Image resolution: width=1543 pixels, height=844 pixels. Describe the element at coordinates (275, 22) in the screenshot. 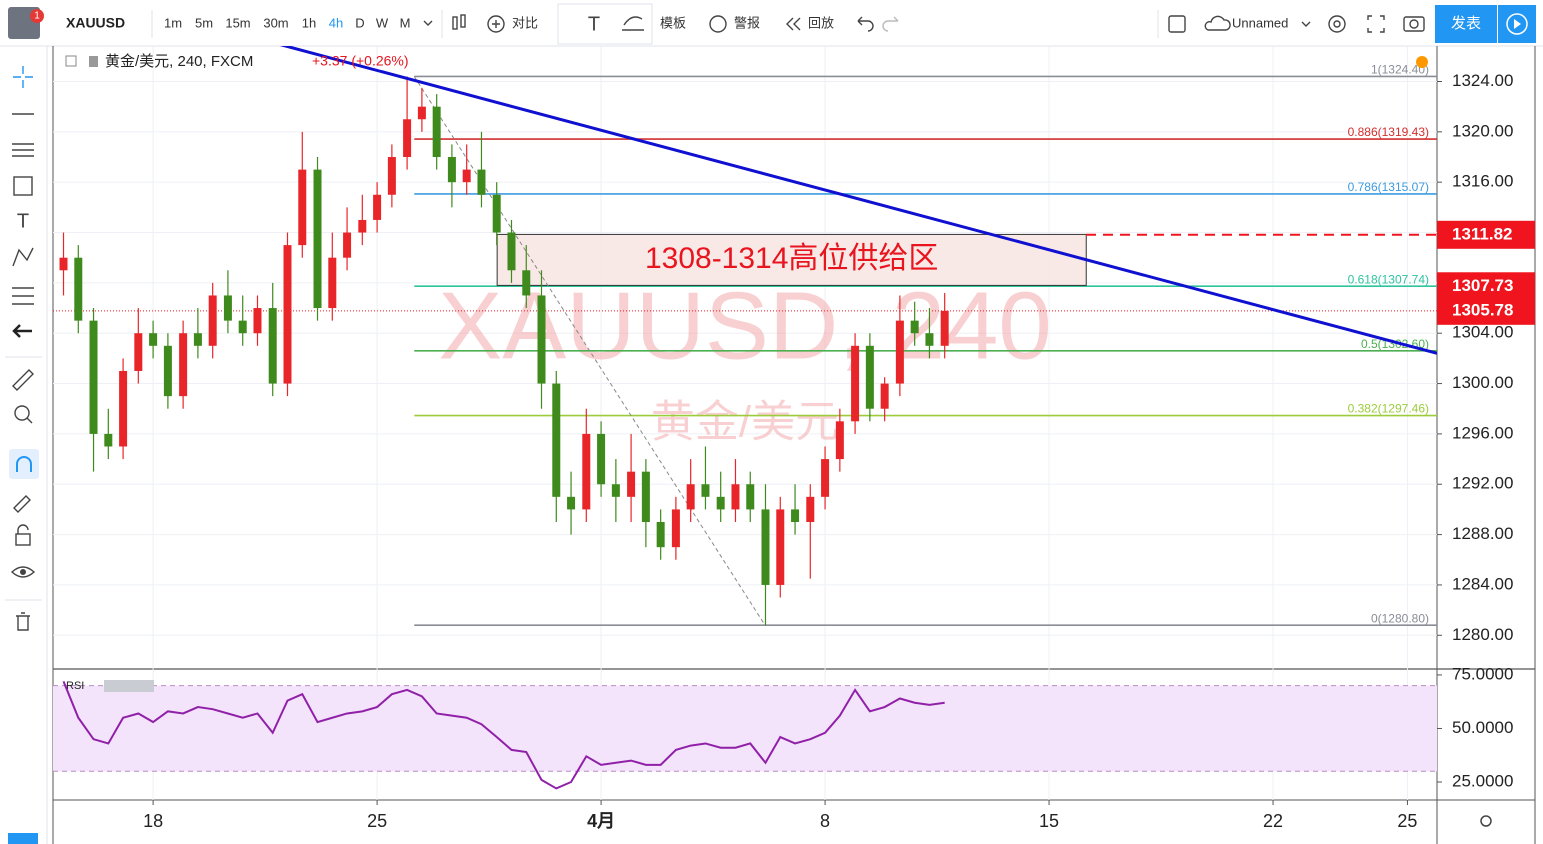

I see `interval-button: 30m` at that location.